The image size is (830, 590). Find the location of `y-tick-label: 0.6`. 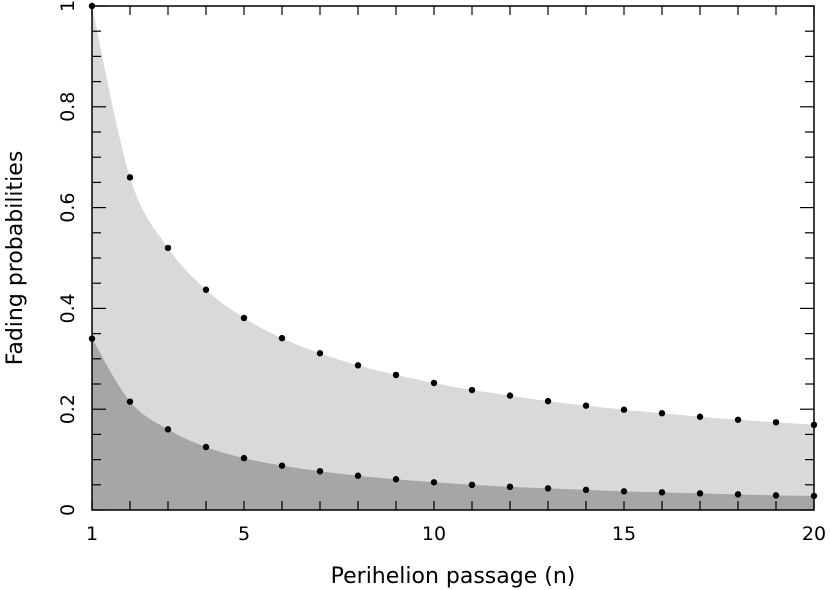

y-tick-label: 0.6 is located at coordinates (68, 207).